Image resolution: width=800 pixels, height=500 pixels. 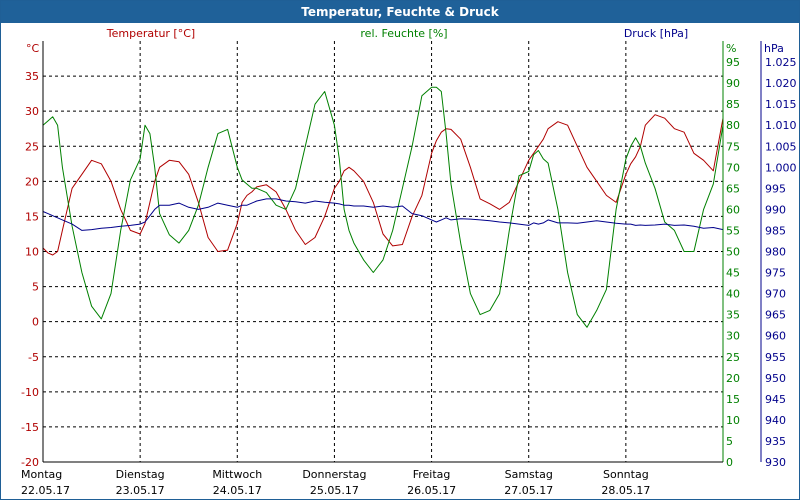 What do you see at coordinates (729, 462) in the screenshot?
I see `humidity-tick-label: 0` at bounding box center [729, 462].